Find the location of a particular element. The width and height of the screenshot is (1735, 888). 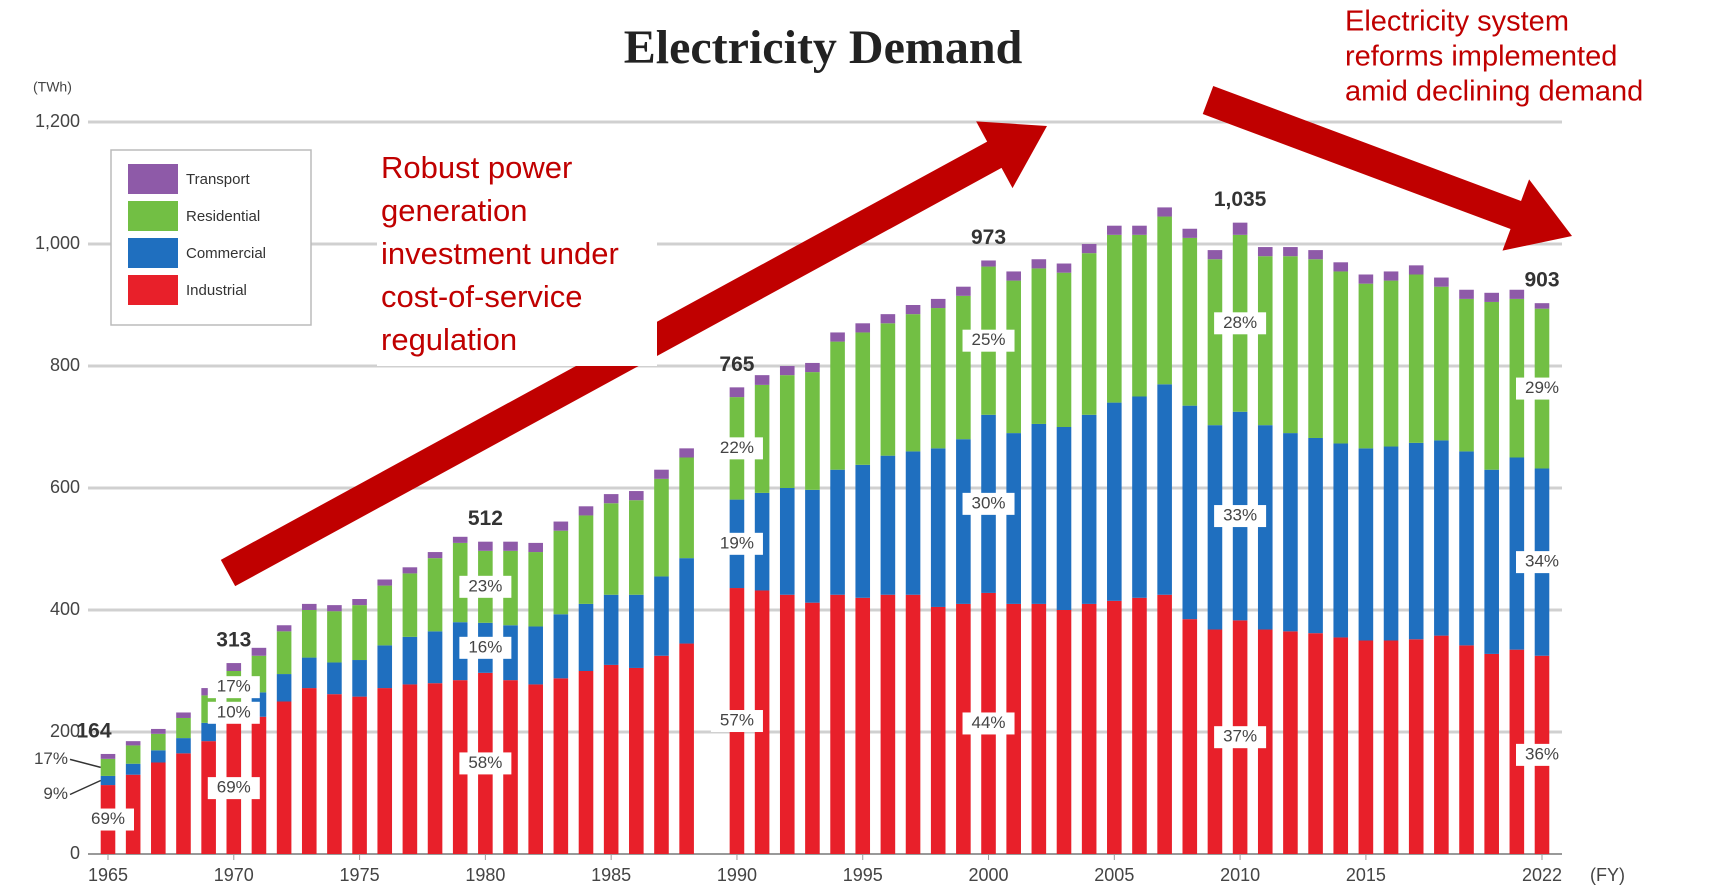

share-label: 17% is located at coordinates (234, 686).